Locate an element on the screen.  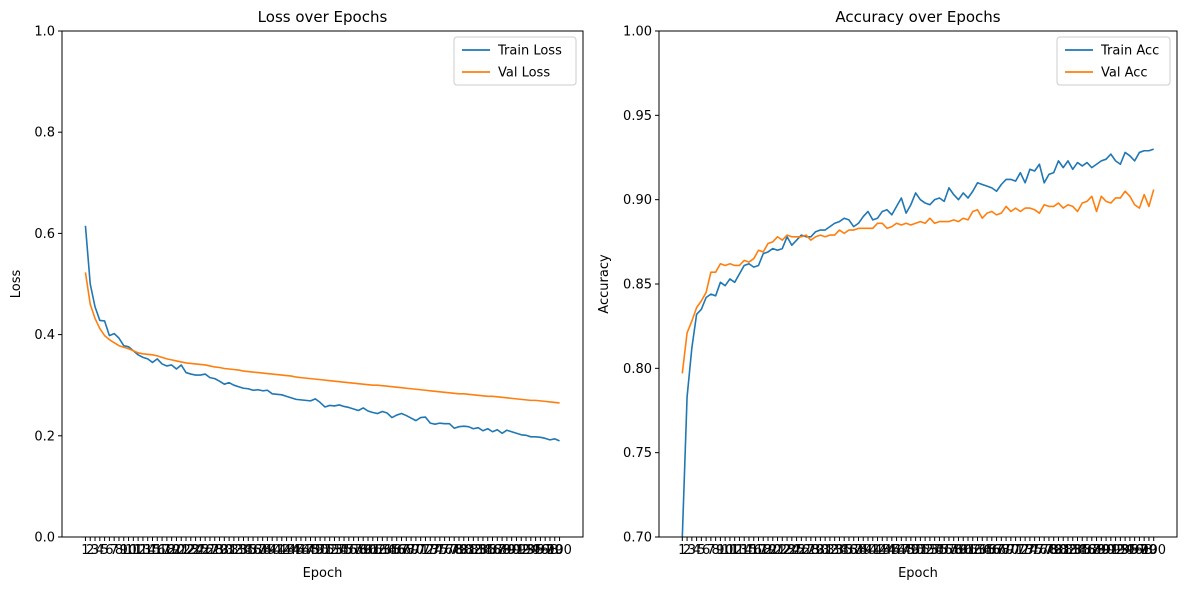
x-tick-label: 99 is located at coordinates (554, 550).